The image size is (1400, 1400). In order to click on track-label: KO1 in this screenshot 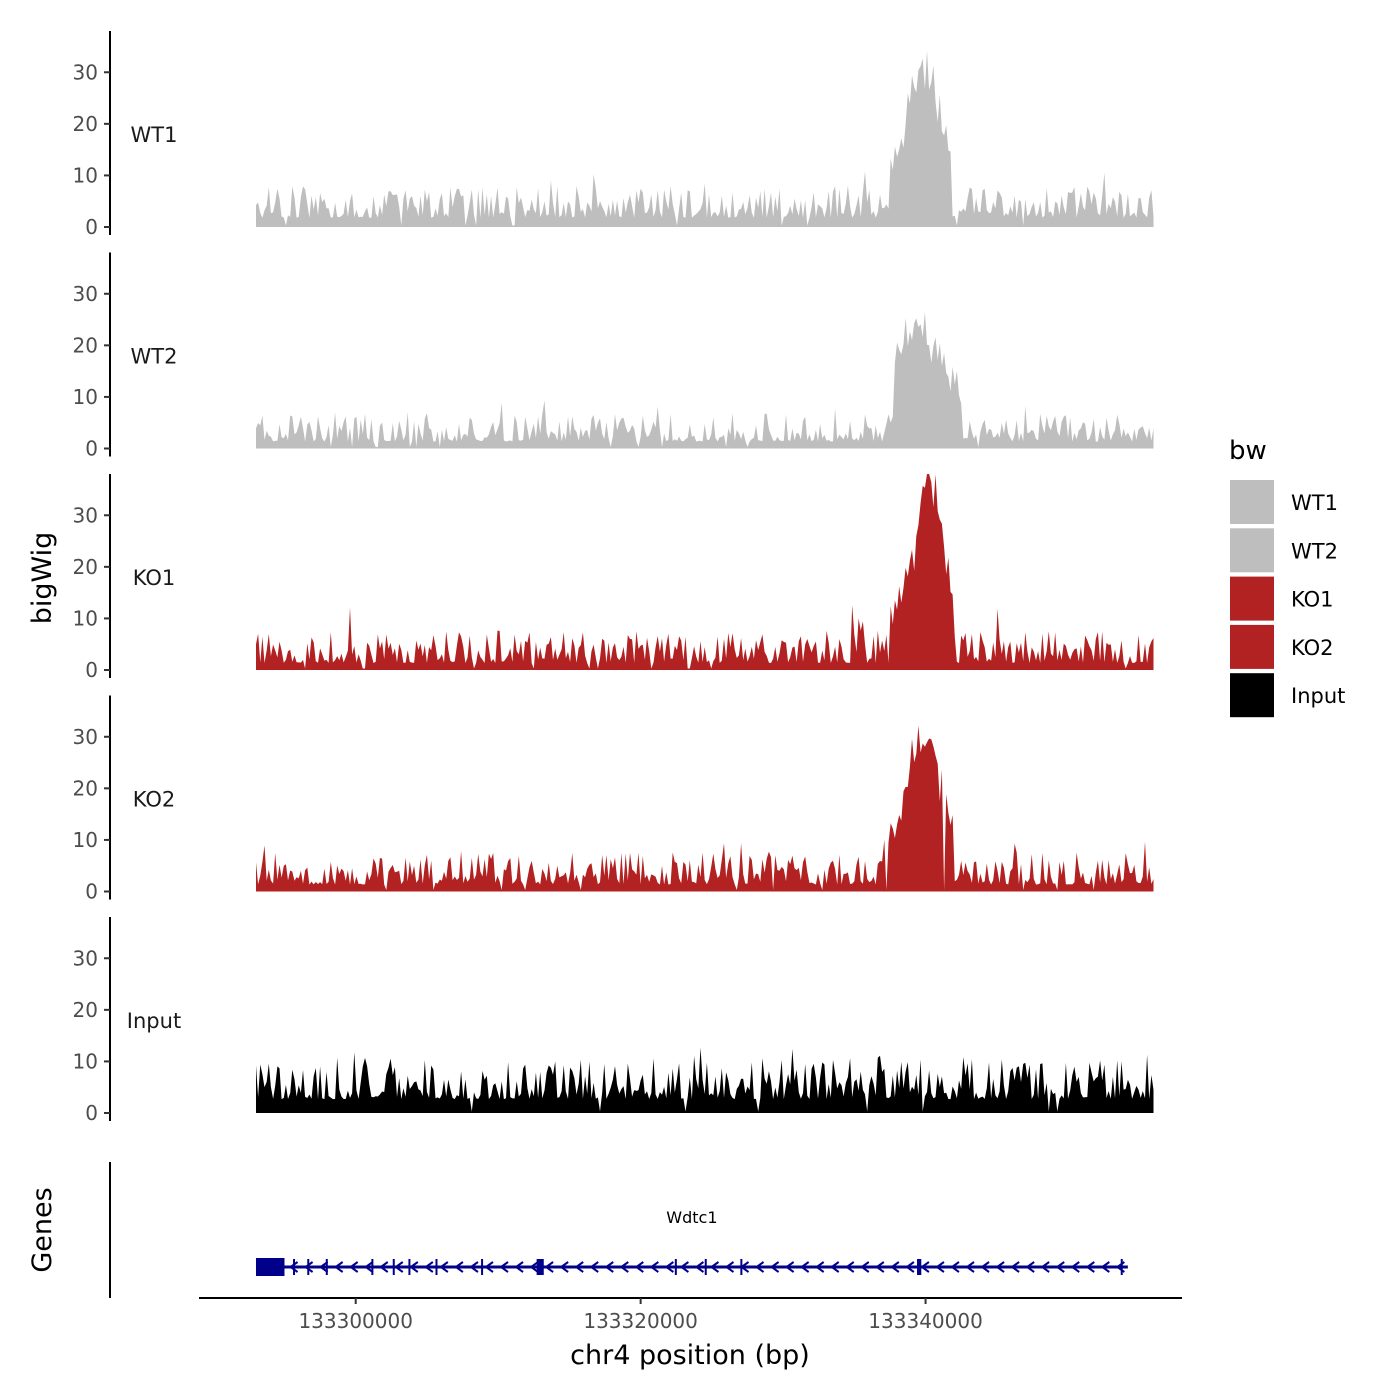, I will do `click(154, 578)`.